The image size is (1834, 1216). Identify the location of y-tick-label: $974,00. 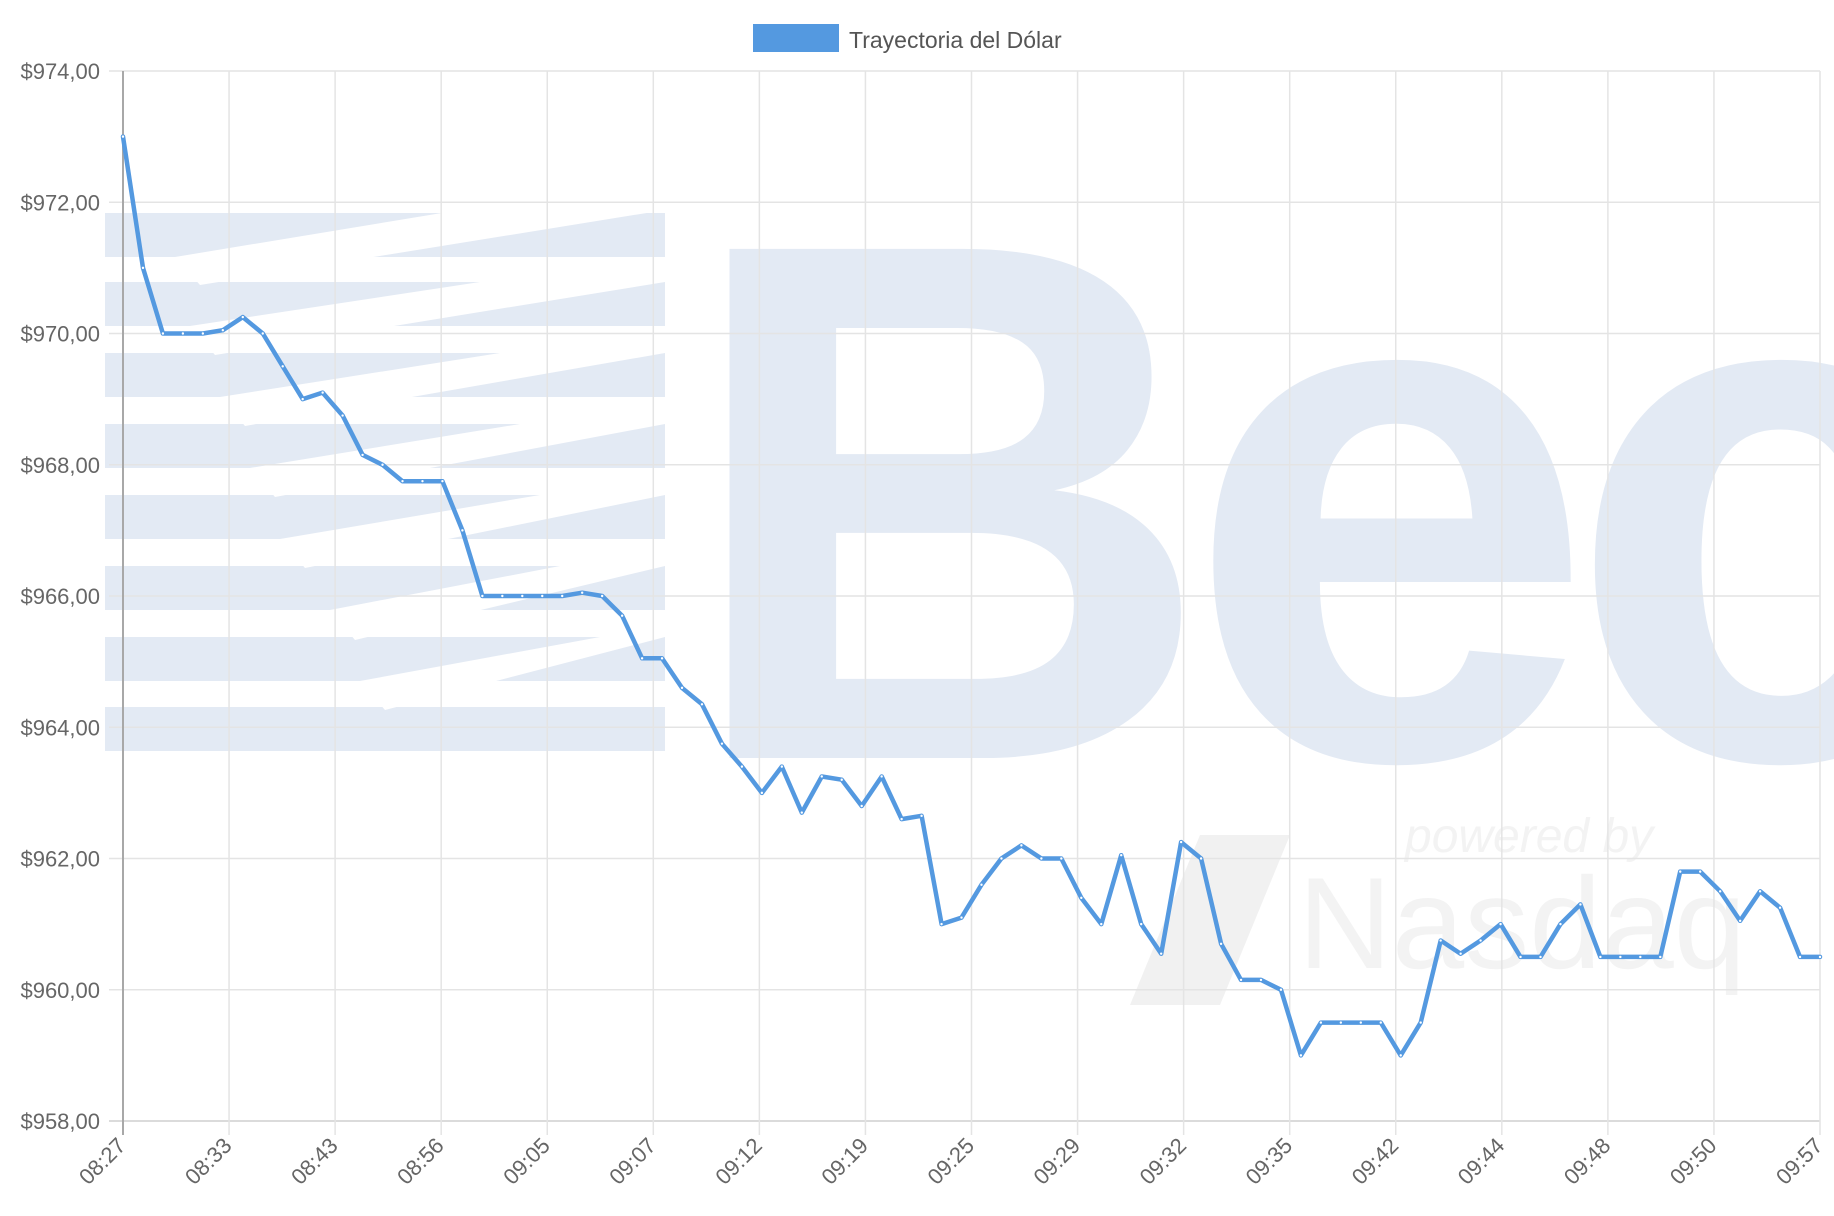
(60, 71).